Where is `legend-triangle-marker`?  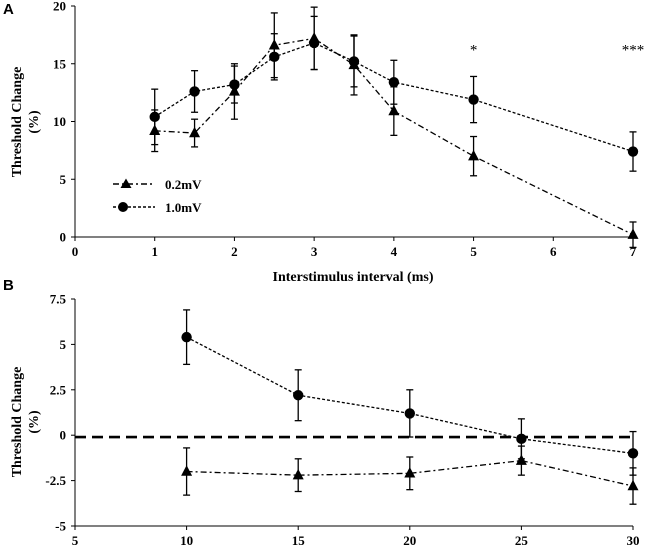 legend-triangle-marker is located at coordinates (126, 183).